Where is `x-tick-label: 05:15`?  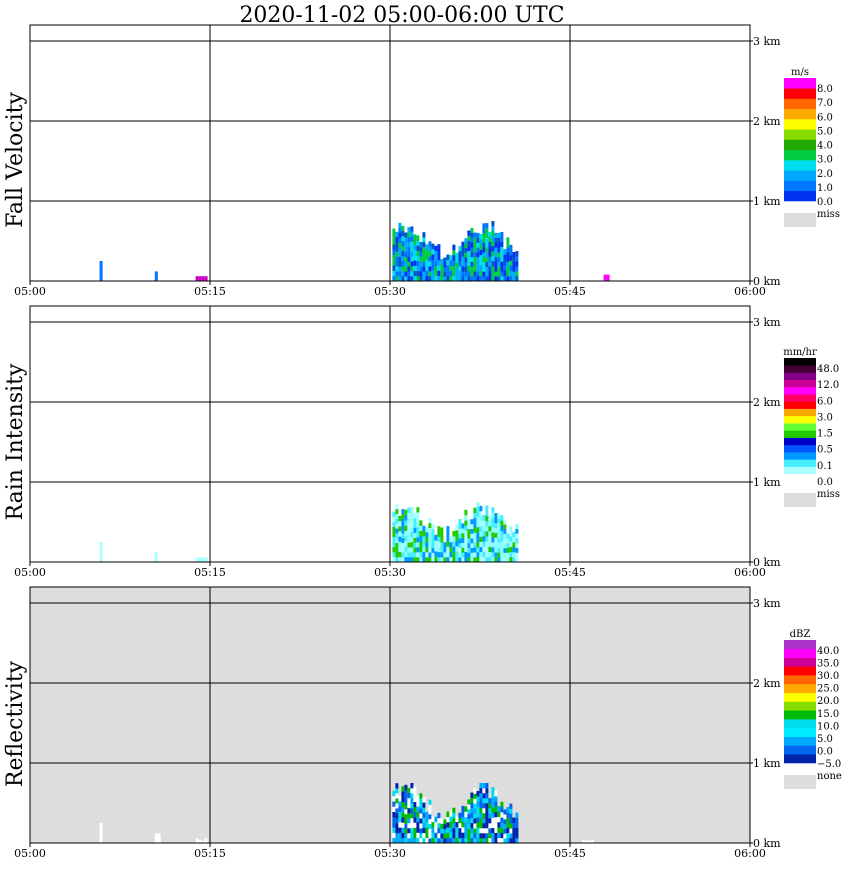
x-tick-label: 05:15 is located at coordinates (210, 853).